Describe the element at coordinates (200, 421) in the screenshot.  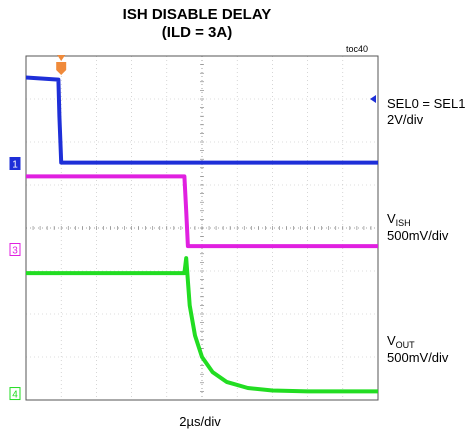
I see `x-axis-label: 2µs/div` at that location.